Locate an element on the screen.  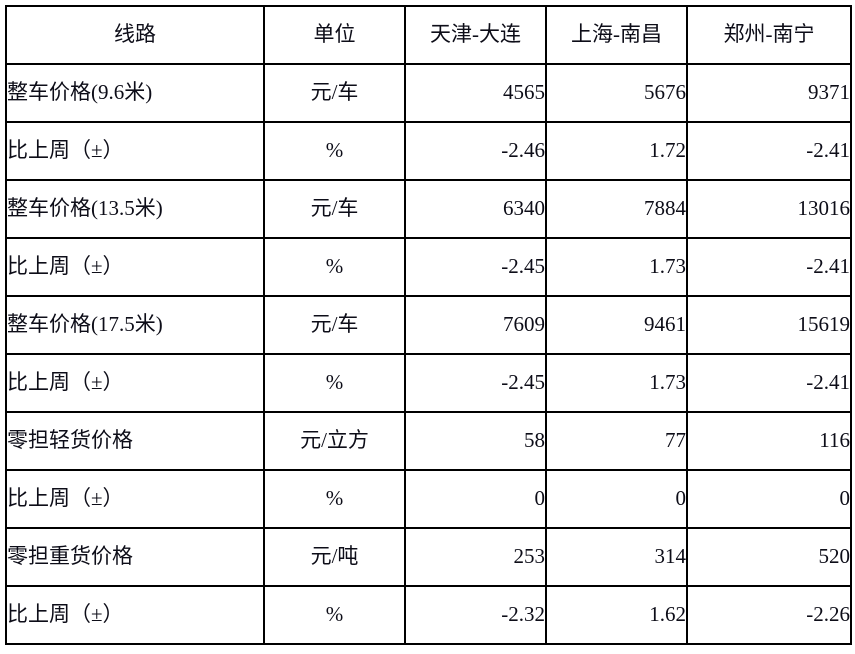
table-row: 比上周（±） % 0 0 0 is located at coordinates (428, 499).